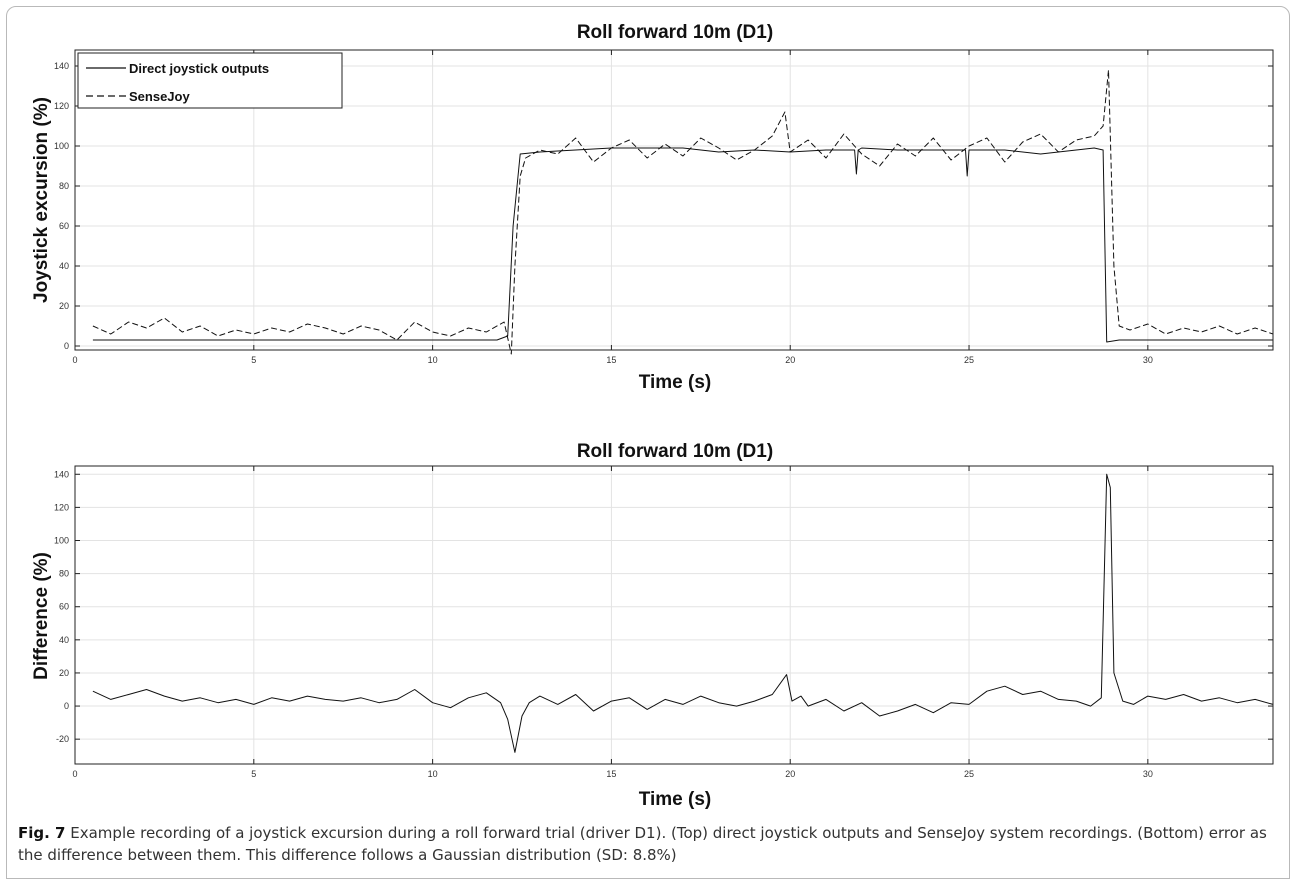  I want to click on bottom-chart-xlabel: Time (s), so click(675, 799).